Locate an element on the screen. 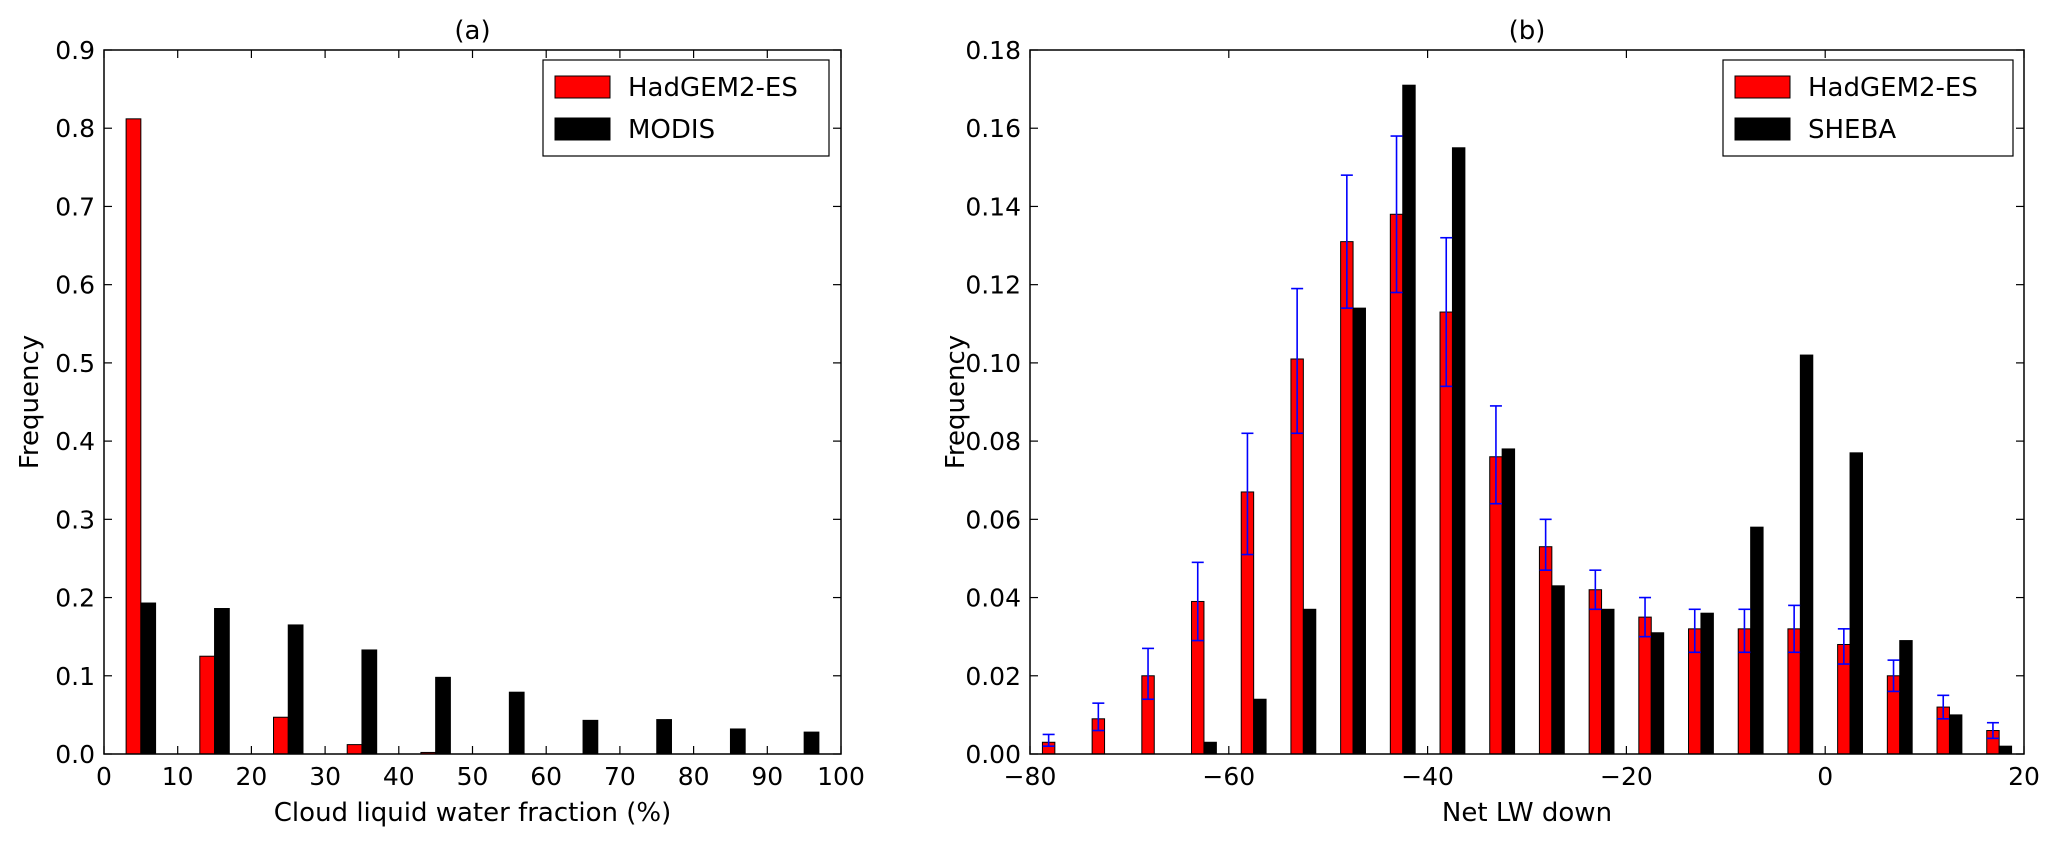 Image resolution: width=2067 pixels, height=845 pixels. y-tick-label: 0.8 is located at coordinates (75, 128).